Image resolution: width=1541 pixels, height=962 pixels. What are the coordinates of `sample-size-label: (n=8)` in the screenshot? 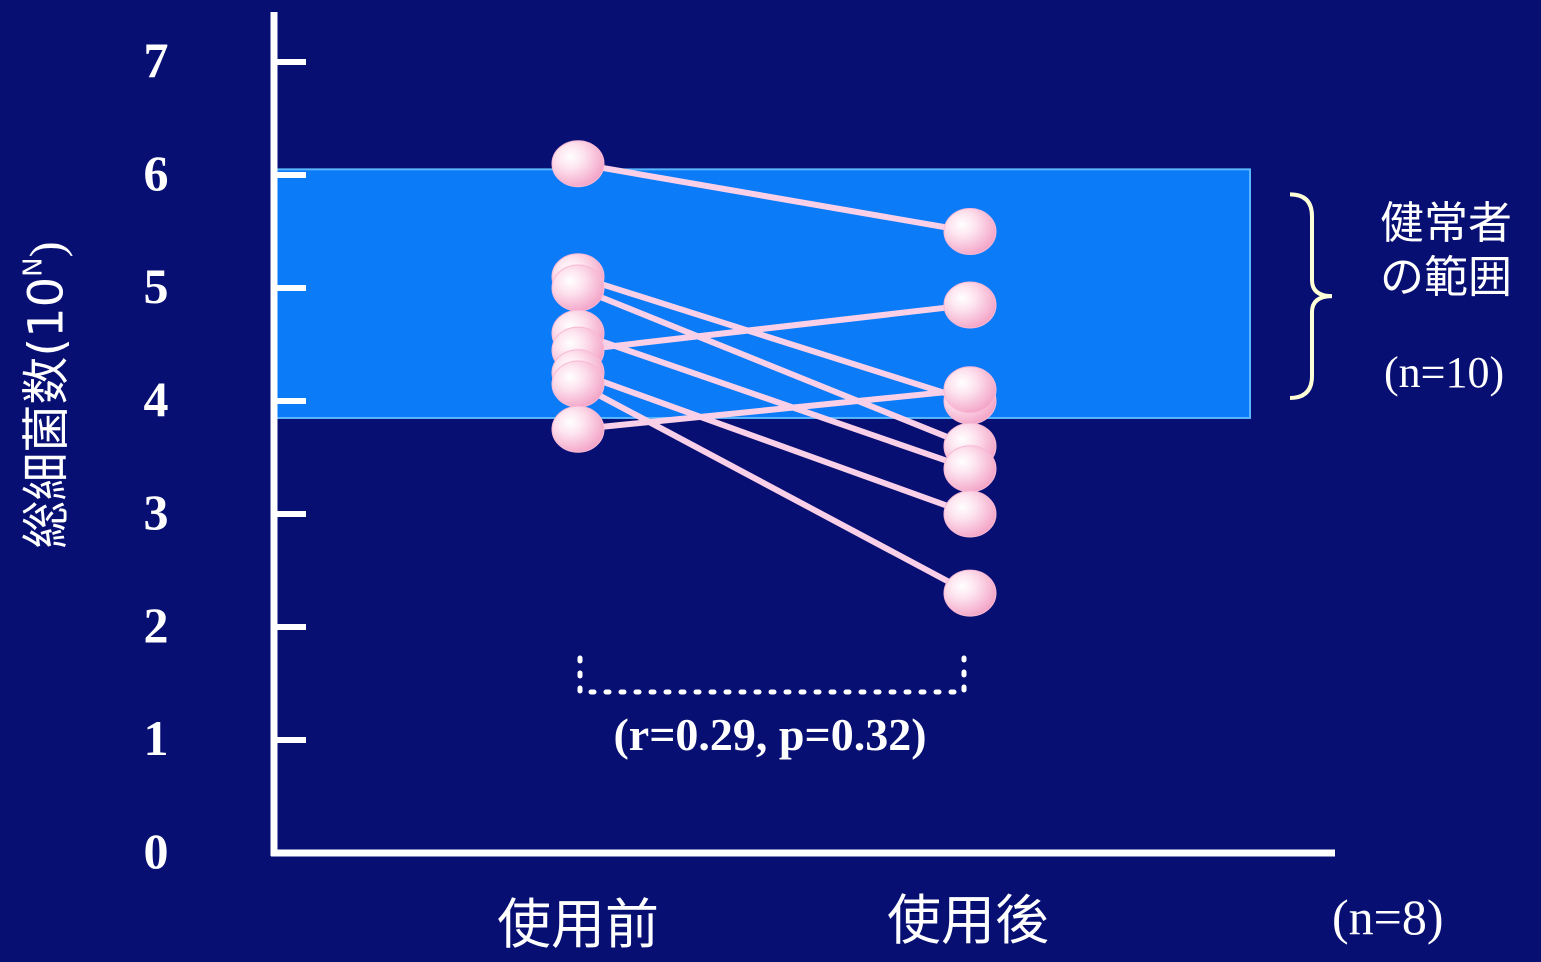 It's located at (1388, 917).